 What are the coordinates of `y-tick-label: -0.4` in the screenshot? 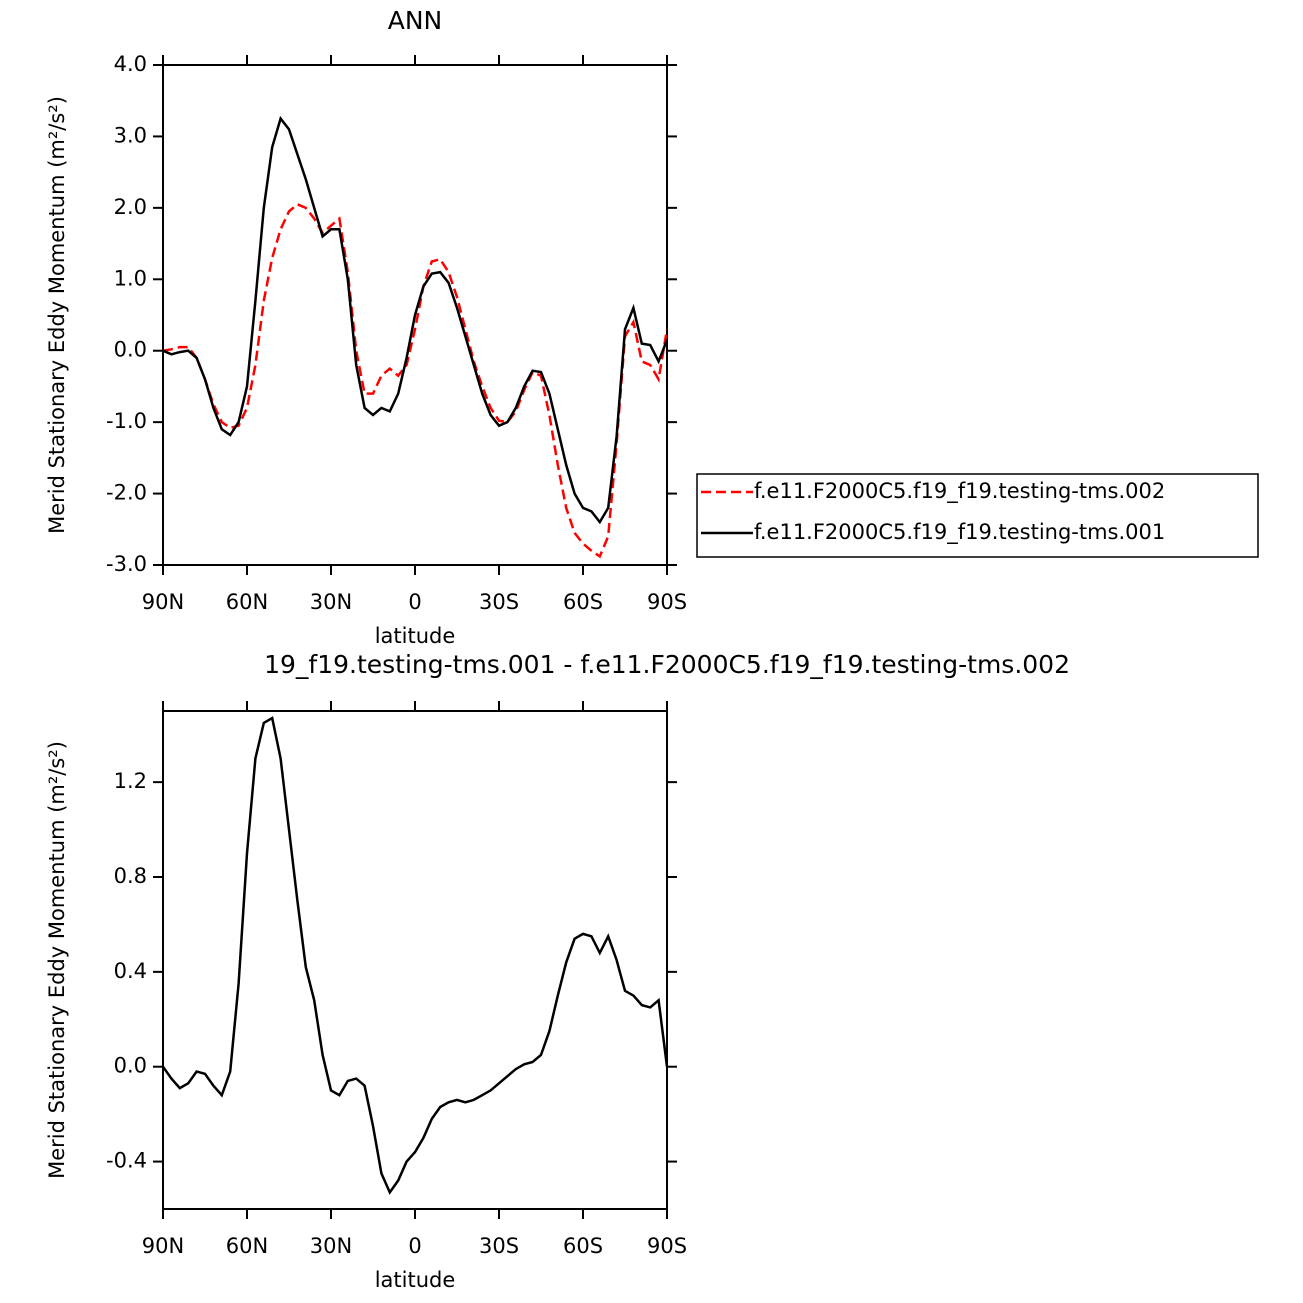 It's located at (126, 1161).